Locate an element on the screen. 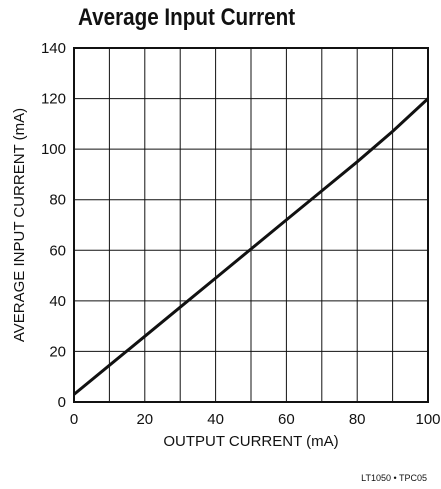 The width and height of the screenshot is (441, 489). x-tick-label: 100 is located at coordinates (427, 419).